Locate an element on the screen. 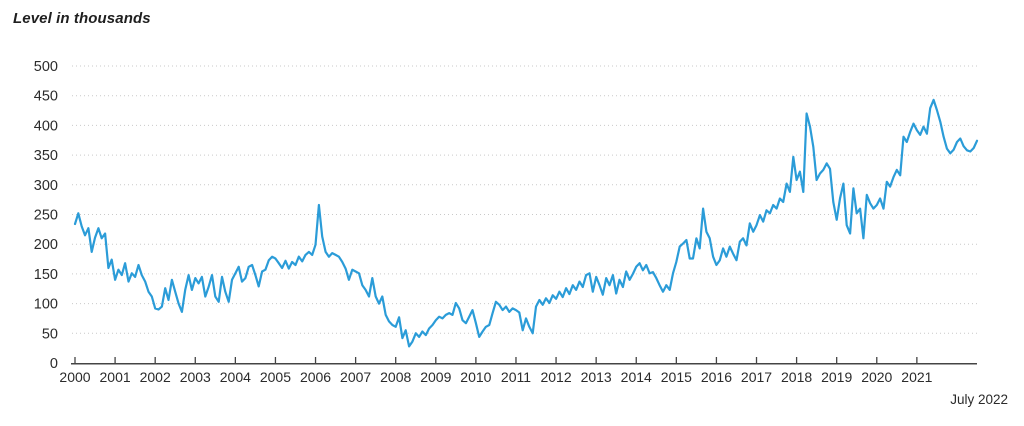 The image size is (1024, 426). x-axis-tick-label: 2015 is located at coordinates (676, 377).